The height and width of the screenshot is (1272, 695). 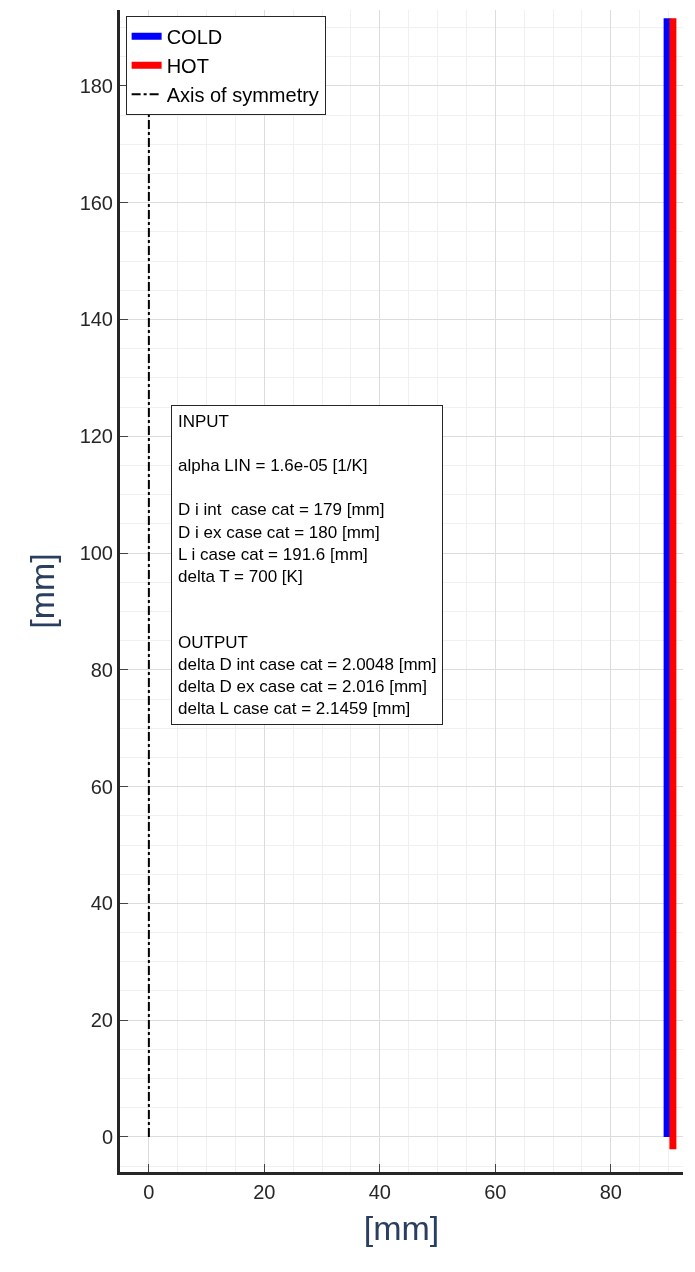 I want to click on x-tick-label: 0, so click(x=149, y=1192).